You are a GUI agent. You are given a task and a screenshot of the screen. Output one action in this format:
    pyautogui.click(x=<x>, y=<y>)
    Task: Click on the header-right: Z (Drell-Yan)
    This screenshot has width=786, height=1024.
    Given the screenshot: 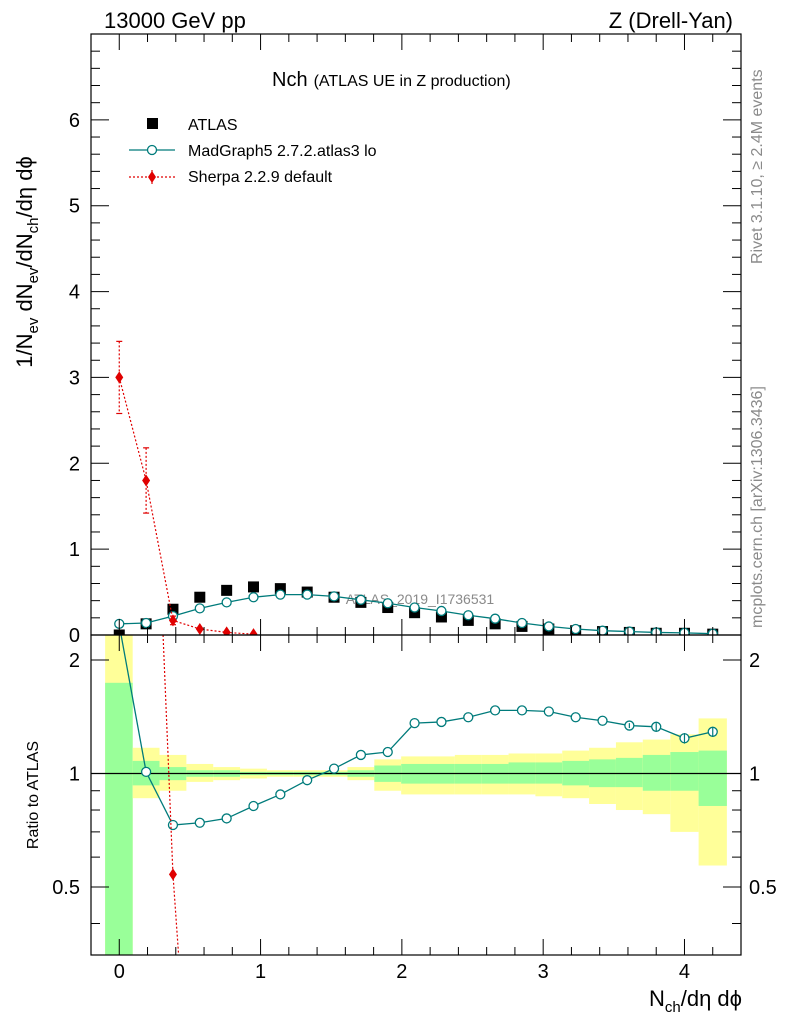 What is the action you would take?
    pyautogui.click(x=671, y=20)
    